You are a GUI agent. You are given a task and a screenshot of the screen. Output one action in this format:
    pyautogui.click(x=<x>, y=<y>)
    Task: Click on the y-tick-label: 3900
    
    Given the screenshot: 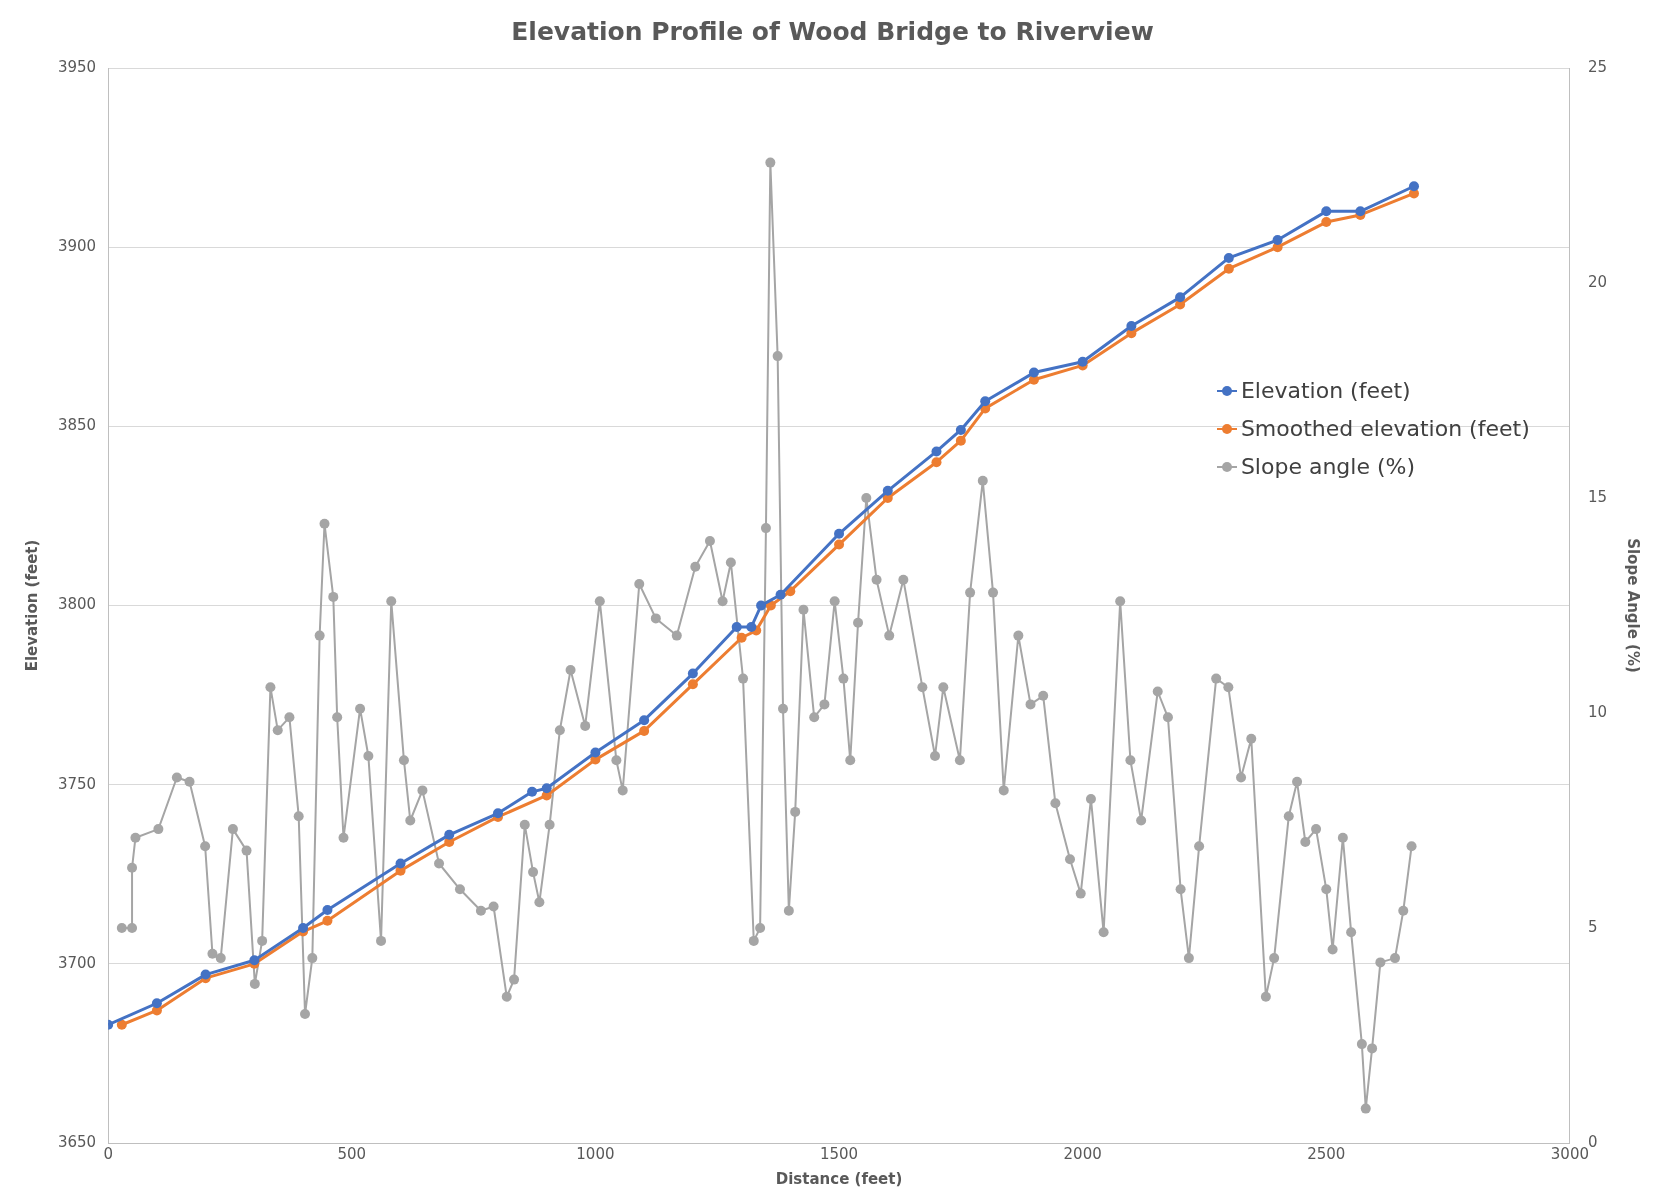 What is the action you would take?
    pyautogui.click(x=77, y=246)
    